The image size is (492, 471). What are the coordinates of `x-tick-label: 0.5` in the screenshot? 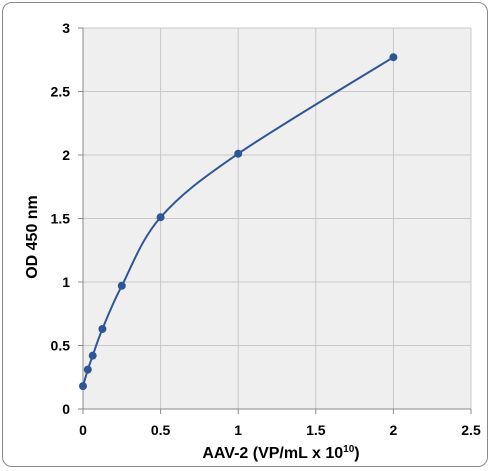 It's located at (161, 430).